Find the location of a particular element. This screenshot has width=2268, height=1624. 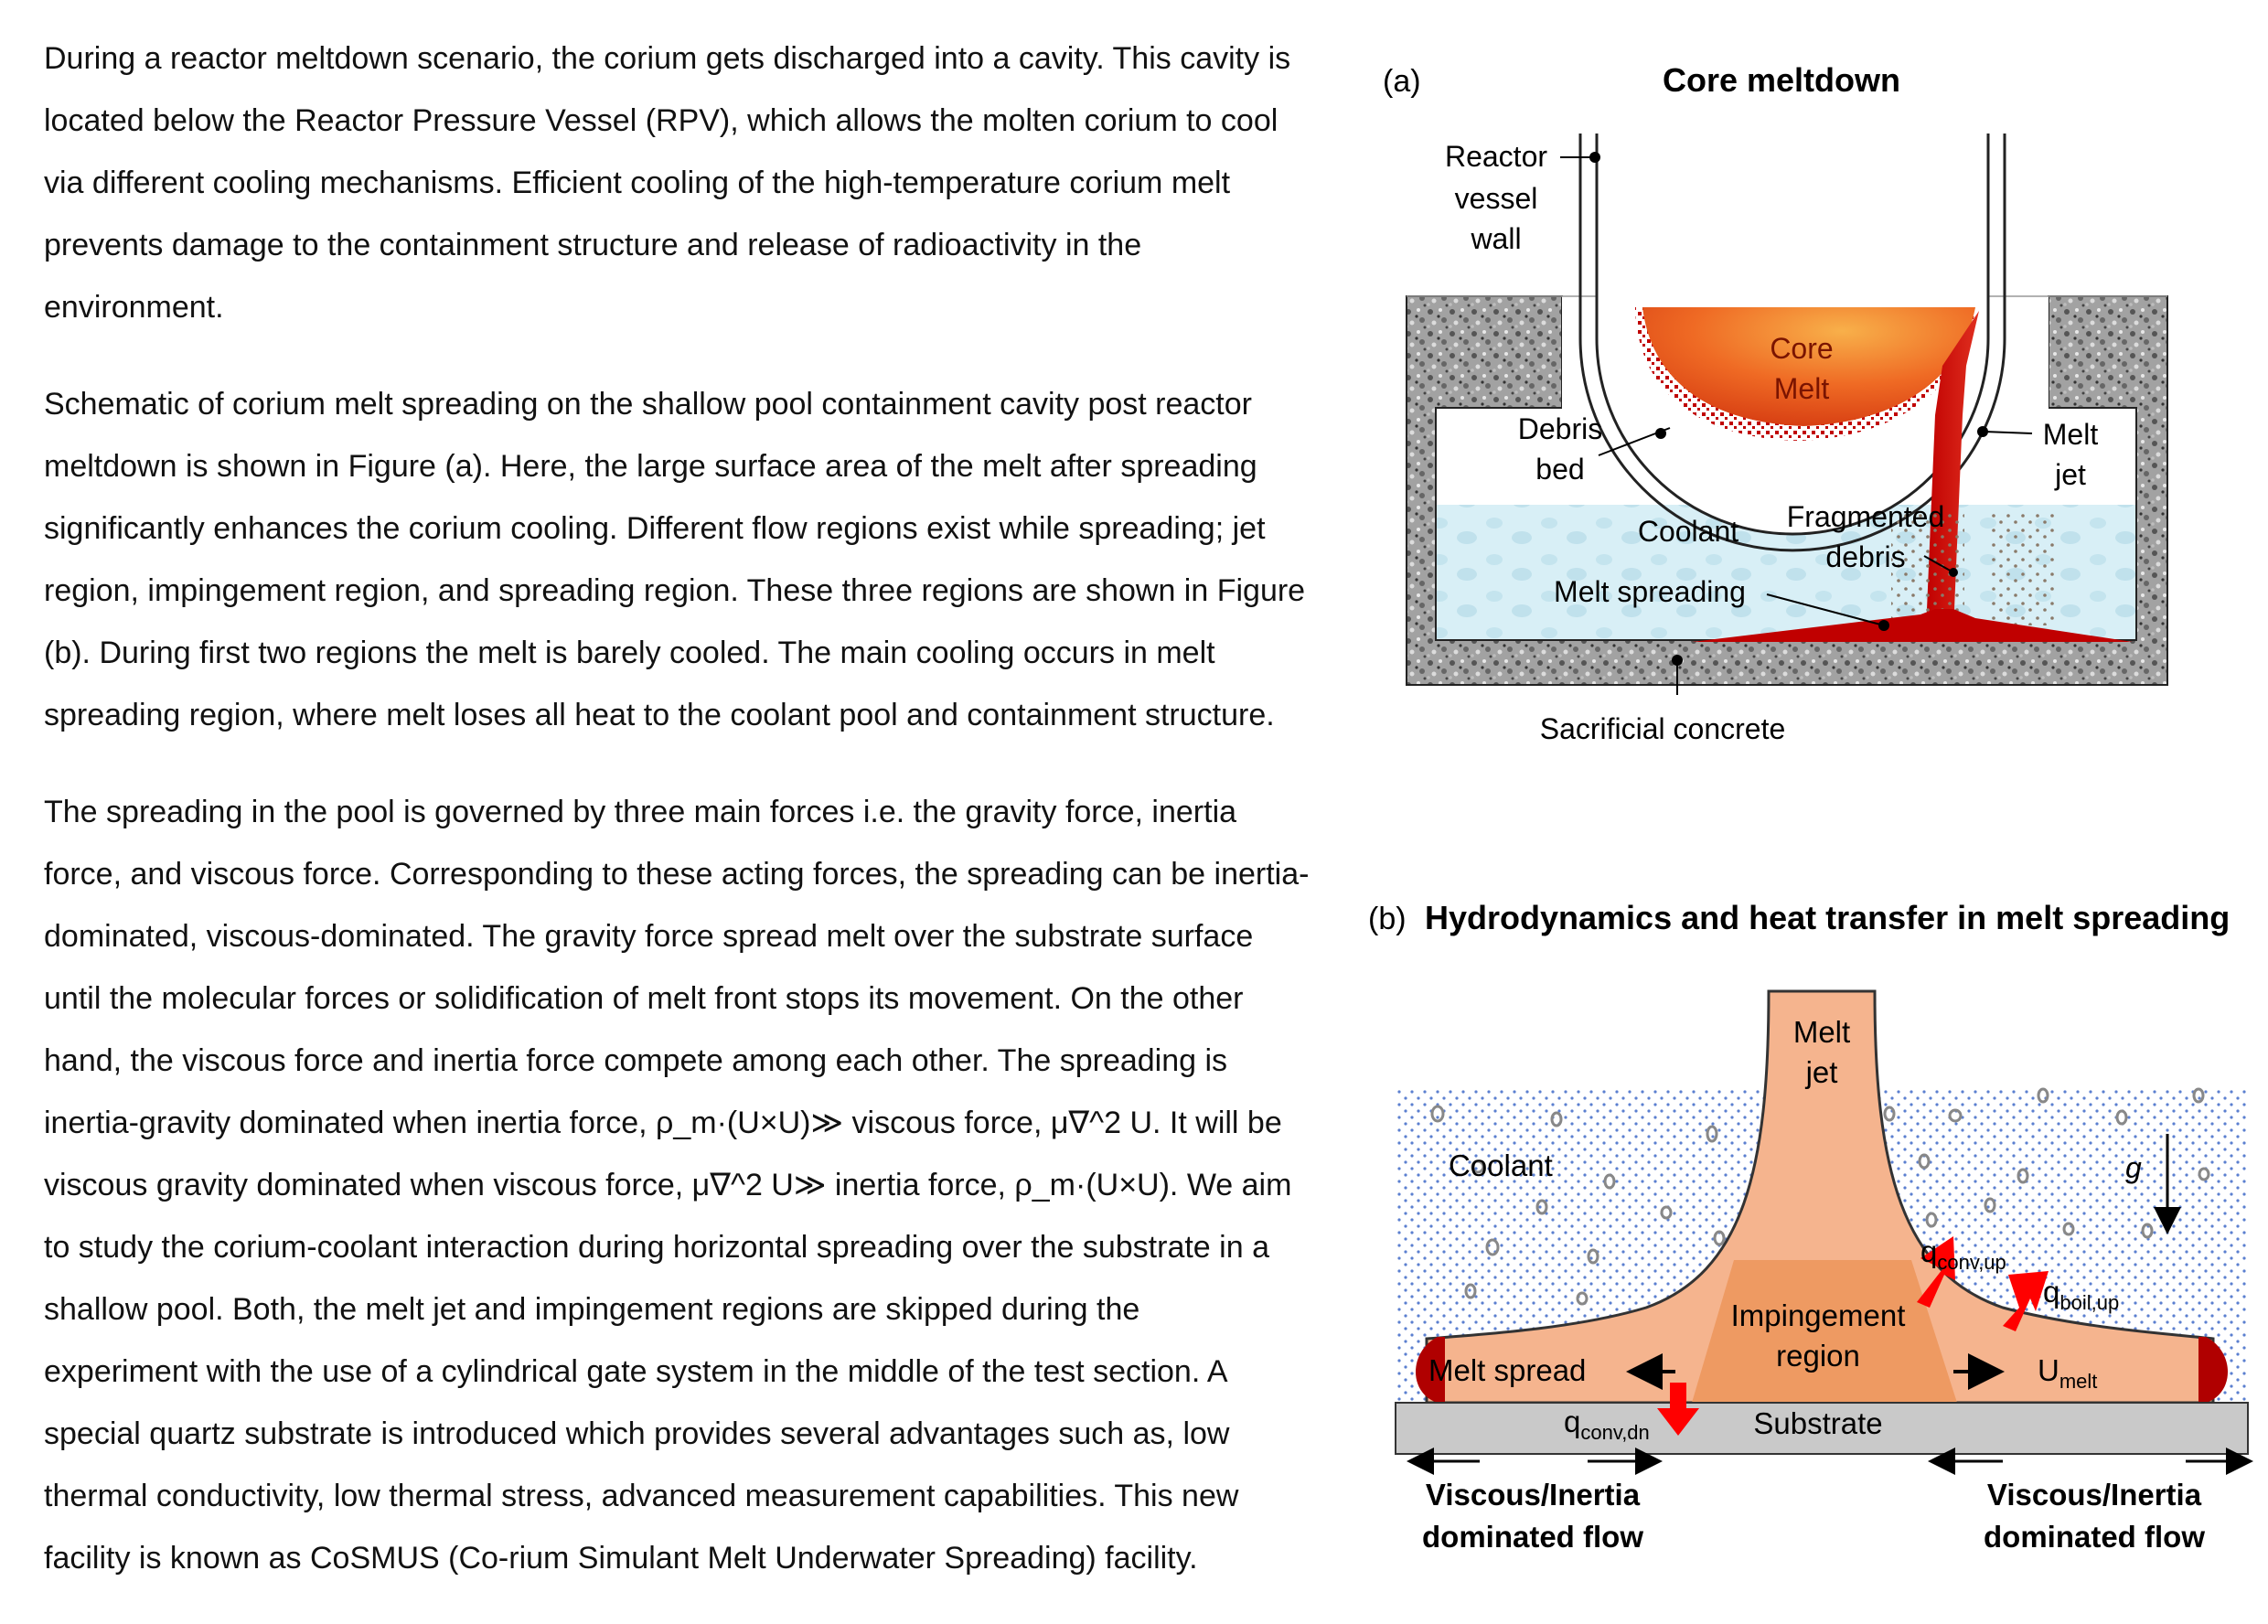

melt-front-right is located at coordinates (2213, 1370).